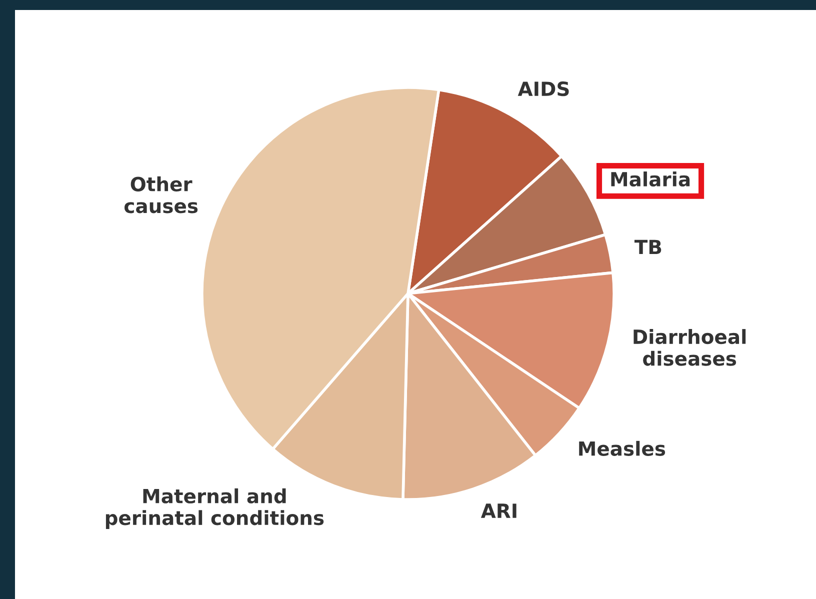 The image size is (816, 599). Describe the element at coordinates (690, 347) in the screenshot. I see `slice-label: Diarrhoeal diseases` at that location.